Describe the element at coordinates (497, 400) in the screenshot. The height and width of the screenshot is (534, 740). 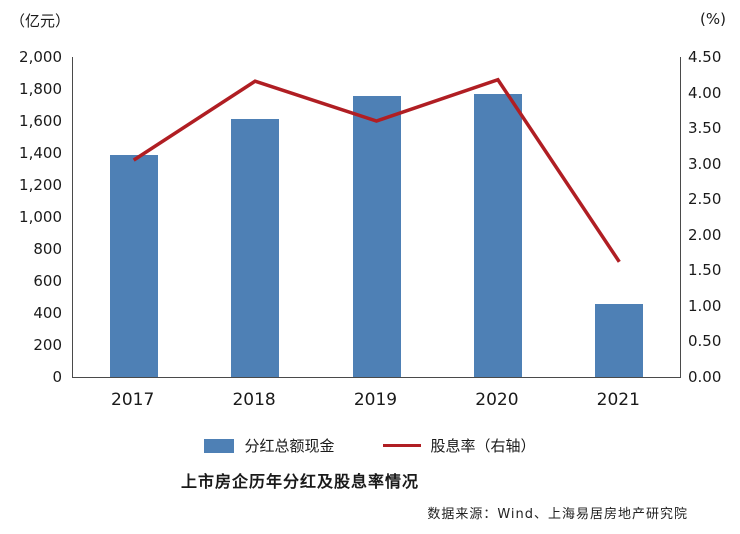
I see `x-axis-label: 2020` at that location.